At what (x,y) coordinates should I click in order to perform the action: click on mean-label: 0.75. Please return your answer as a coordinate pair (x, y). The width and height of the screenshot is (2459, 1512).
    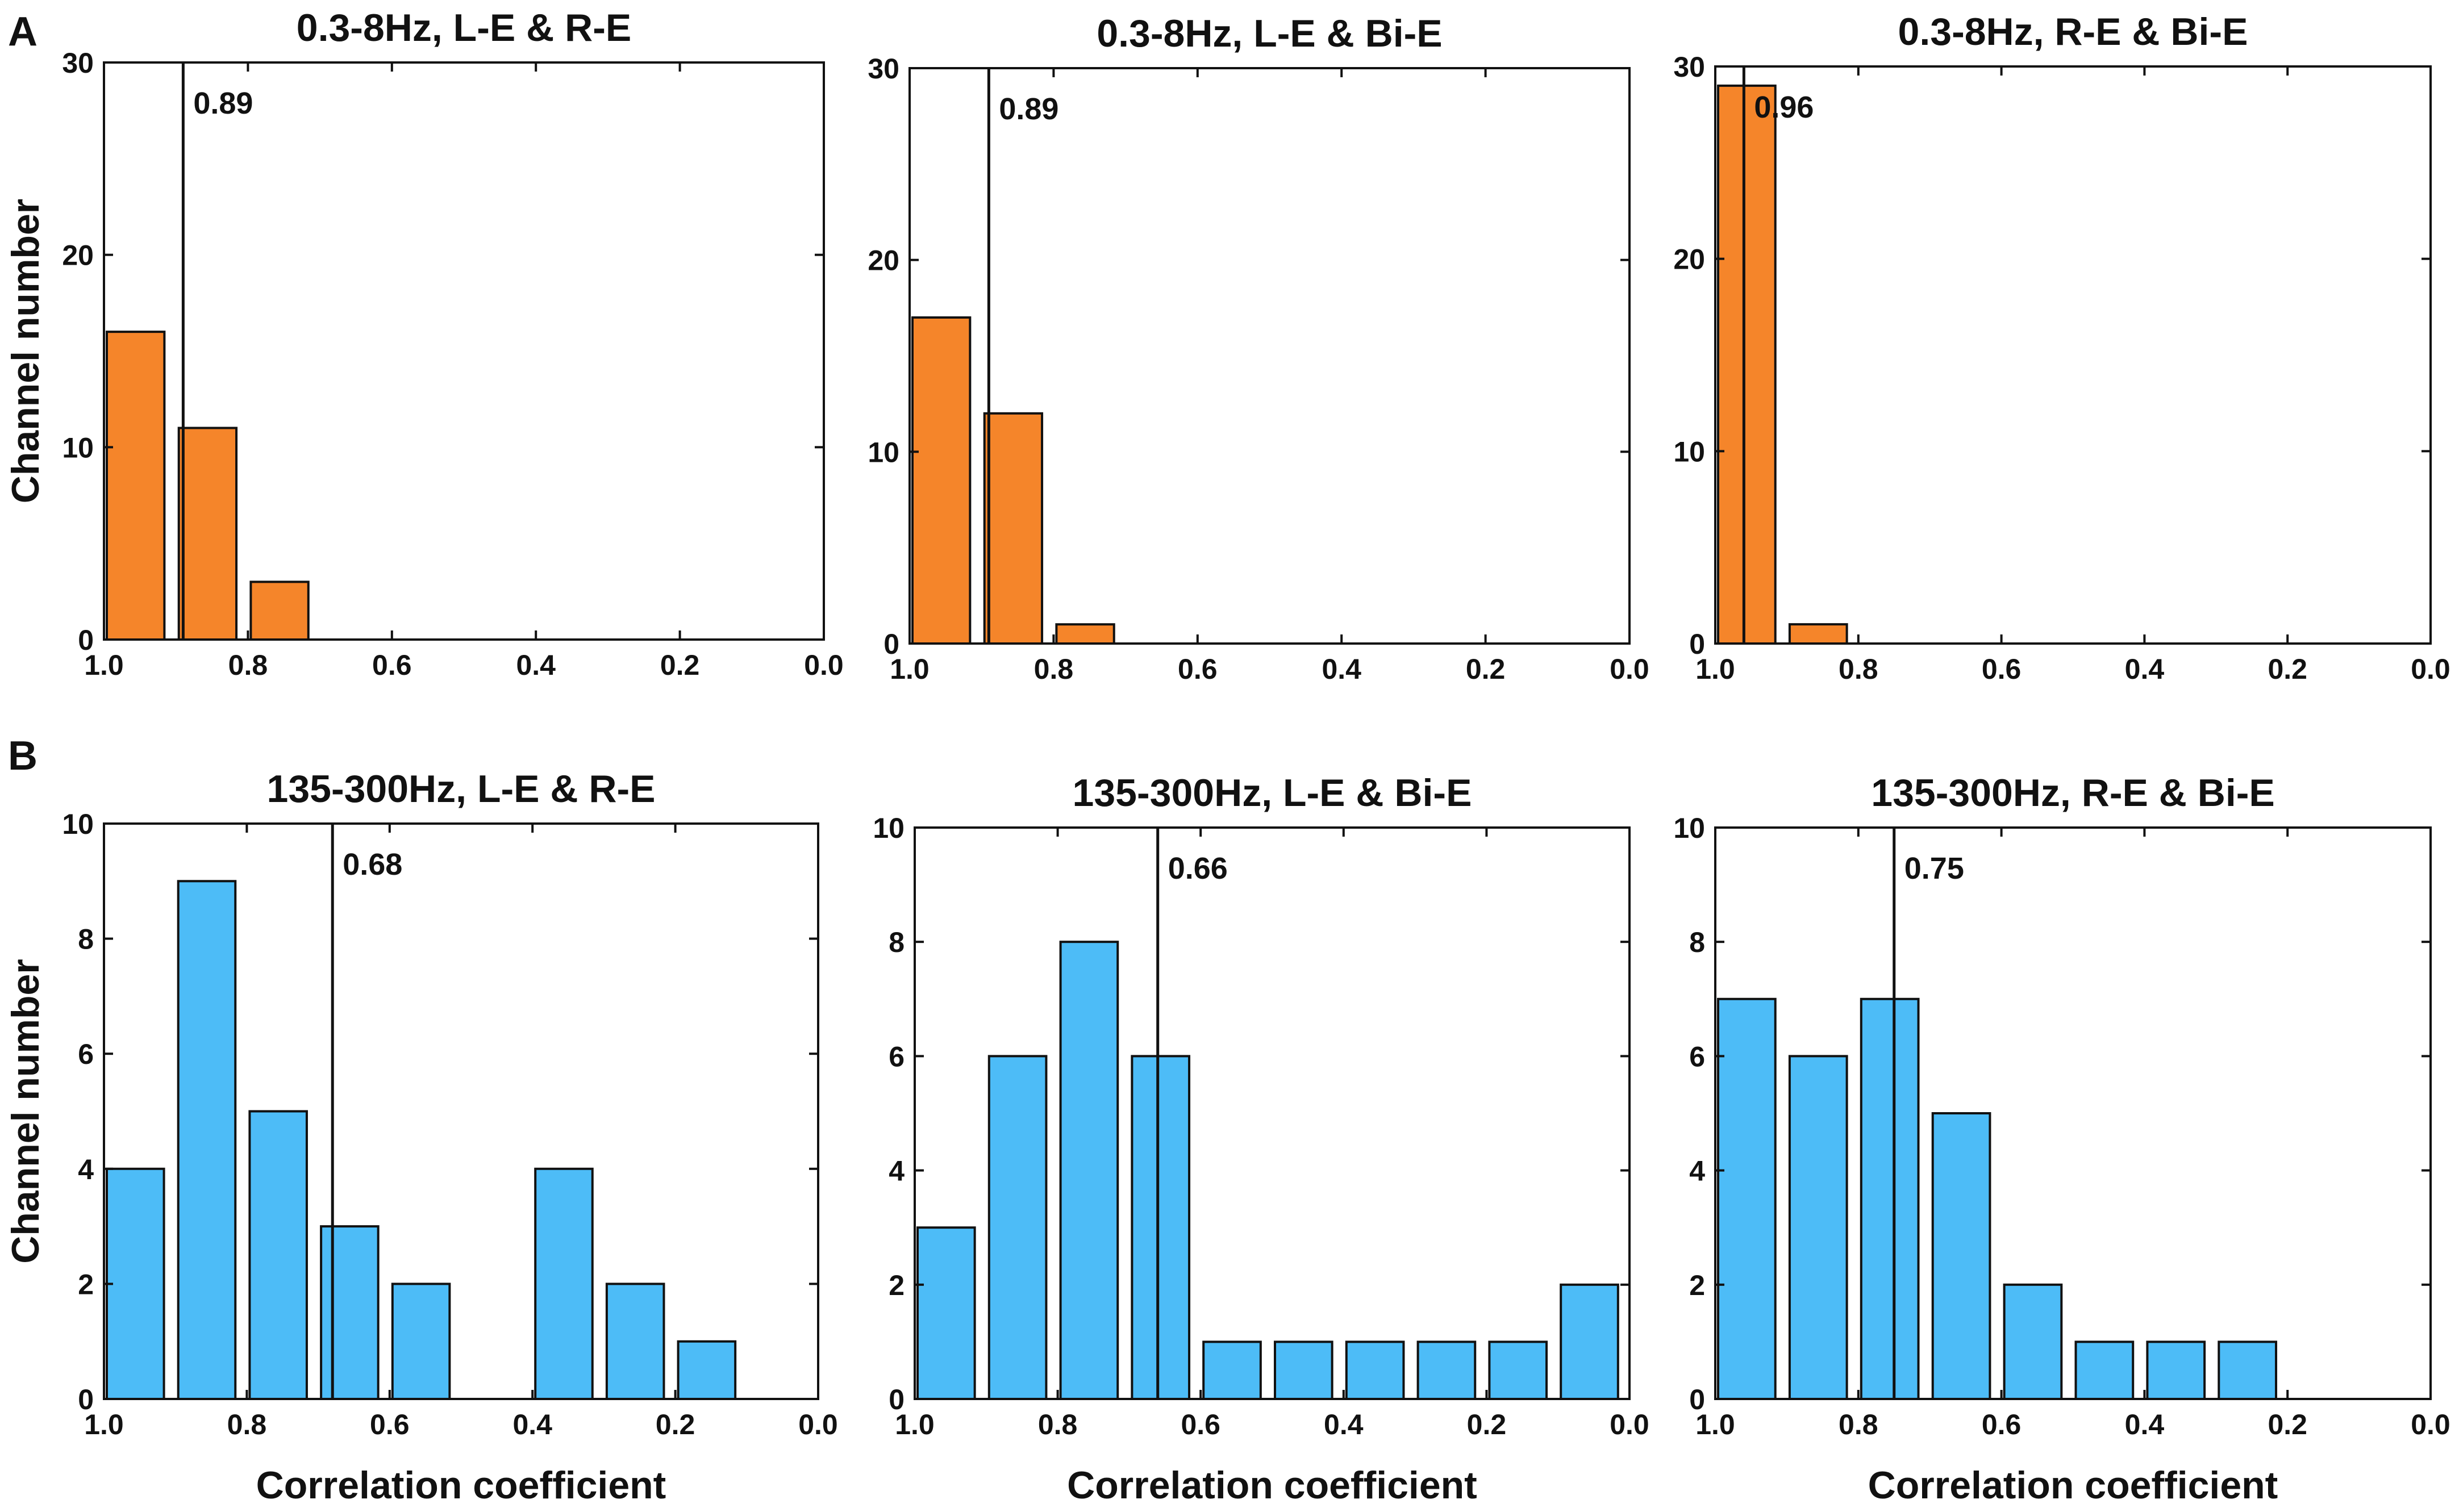
    Looking at the image, I should click on (1934, 868).